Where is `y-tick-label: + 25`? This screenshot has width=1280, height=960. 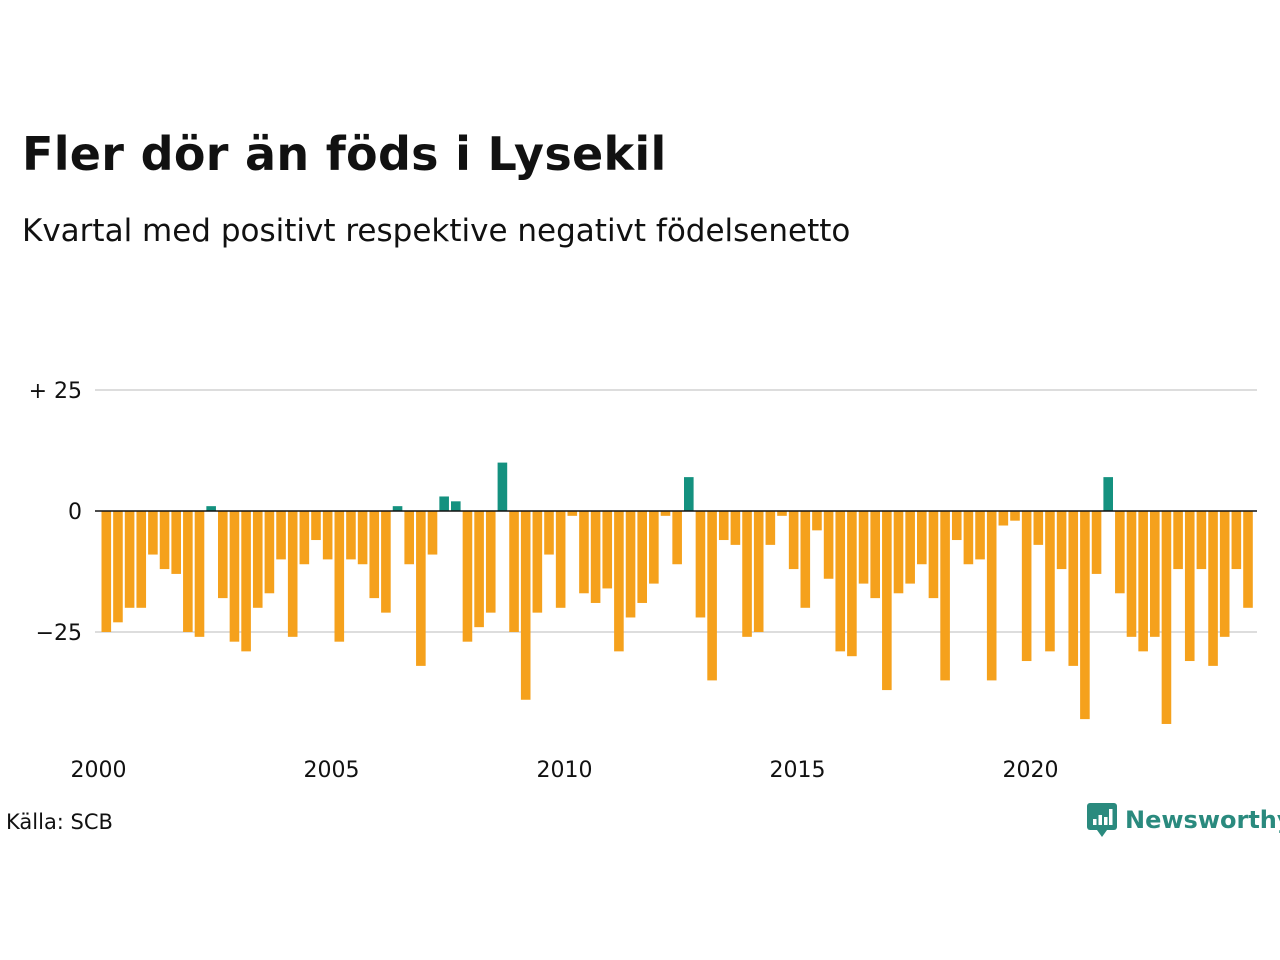
y-tick-label: + 25 is located at coordinates (55, 391).